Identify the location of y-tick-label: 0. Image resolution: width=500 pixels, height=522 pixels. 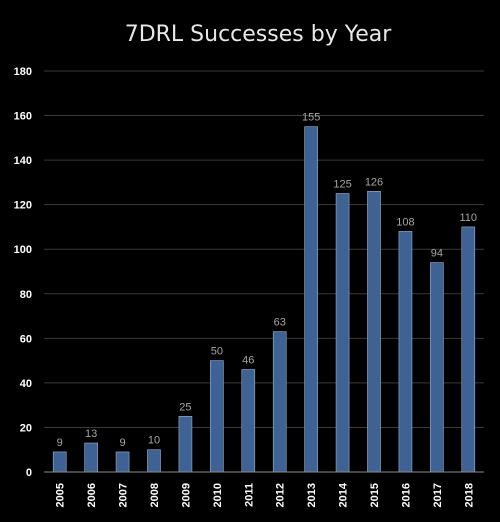
(29, 473).